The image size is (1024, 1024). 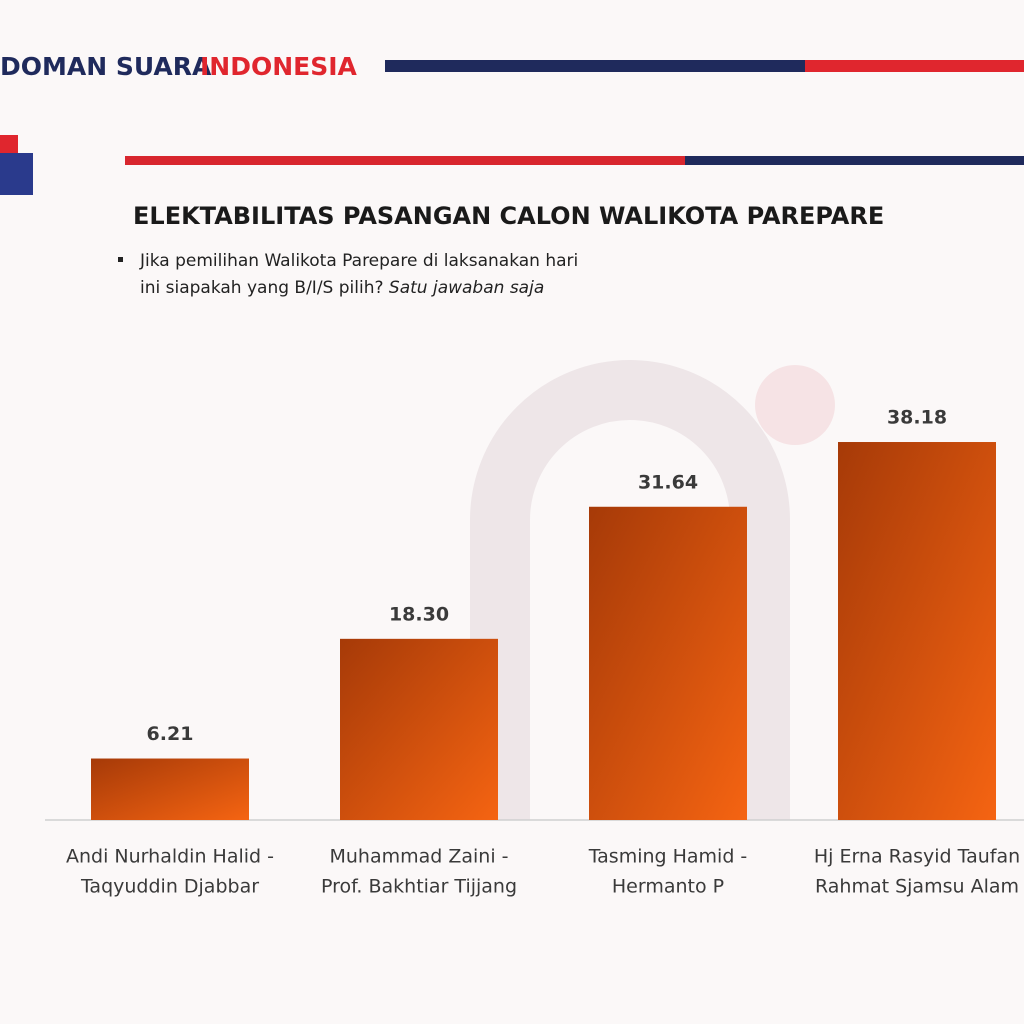 What do you see at coordinates (120, 259) in the screenshot?
I see `bullet` at bounding box center [120, 259].